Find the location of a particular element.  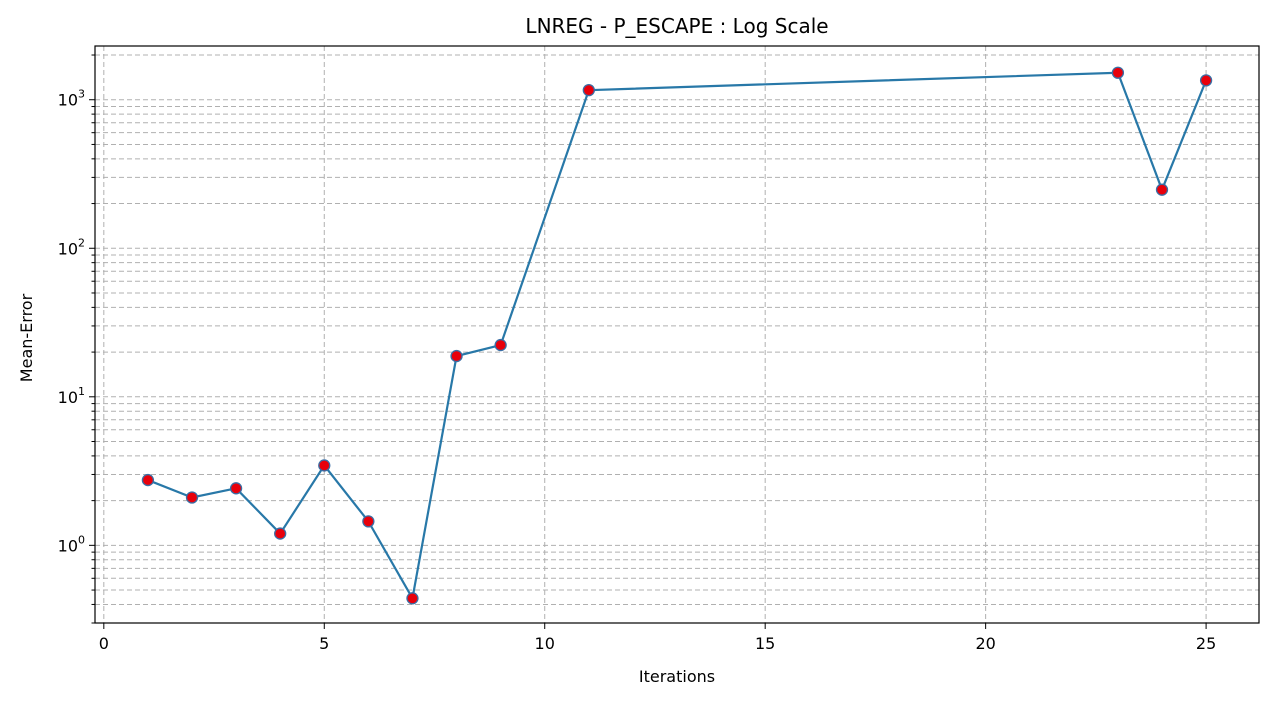

y-tick-label: 10³ is located at coordinates (71, 99).